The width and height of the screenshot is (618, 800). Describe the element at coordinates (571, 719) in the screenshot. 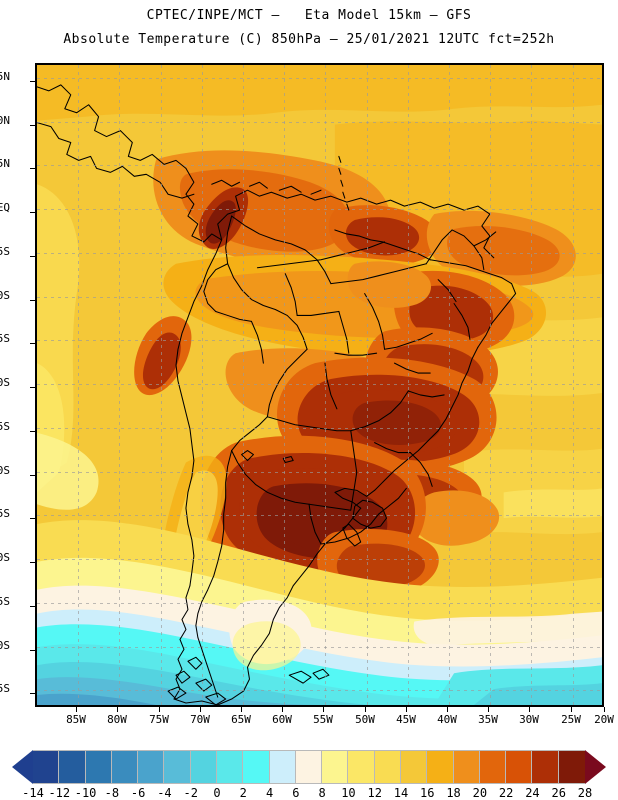

I see `lon-label-25W: 25W` at that location.